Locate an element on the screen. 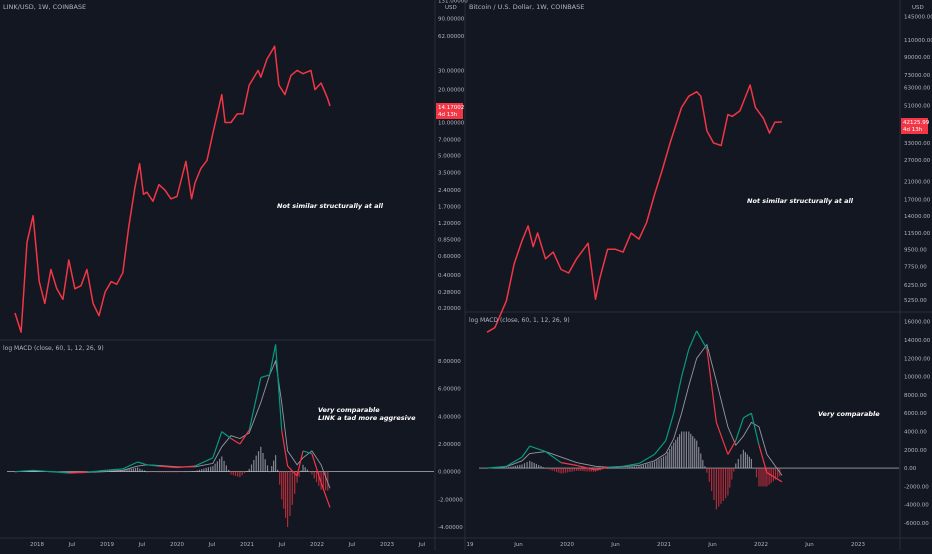 Image resolution: width=932 pixels, height=554 pixels. btc-price-tick: 11500.00 is located at coordinates (917, 234).